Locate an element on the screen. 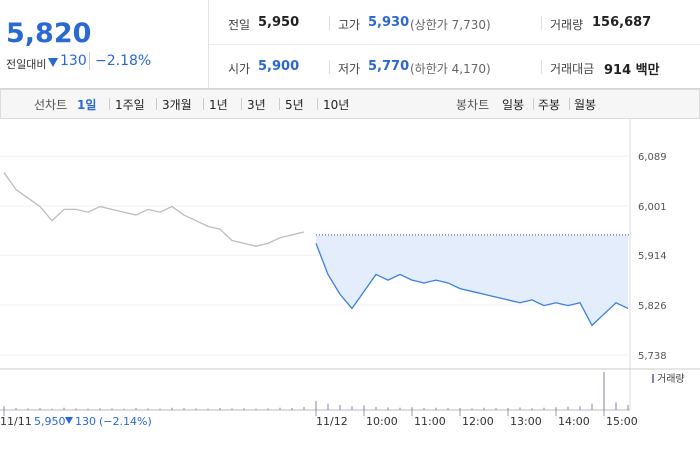 The image size is (700, 450). x-tick-label: 11/11 is located at coordinates (16, 421).